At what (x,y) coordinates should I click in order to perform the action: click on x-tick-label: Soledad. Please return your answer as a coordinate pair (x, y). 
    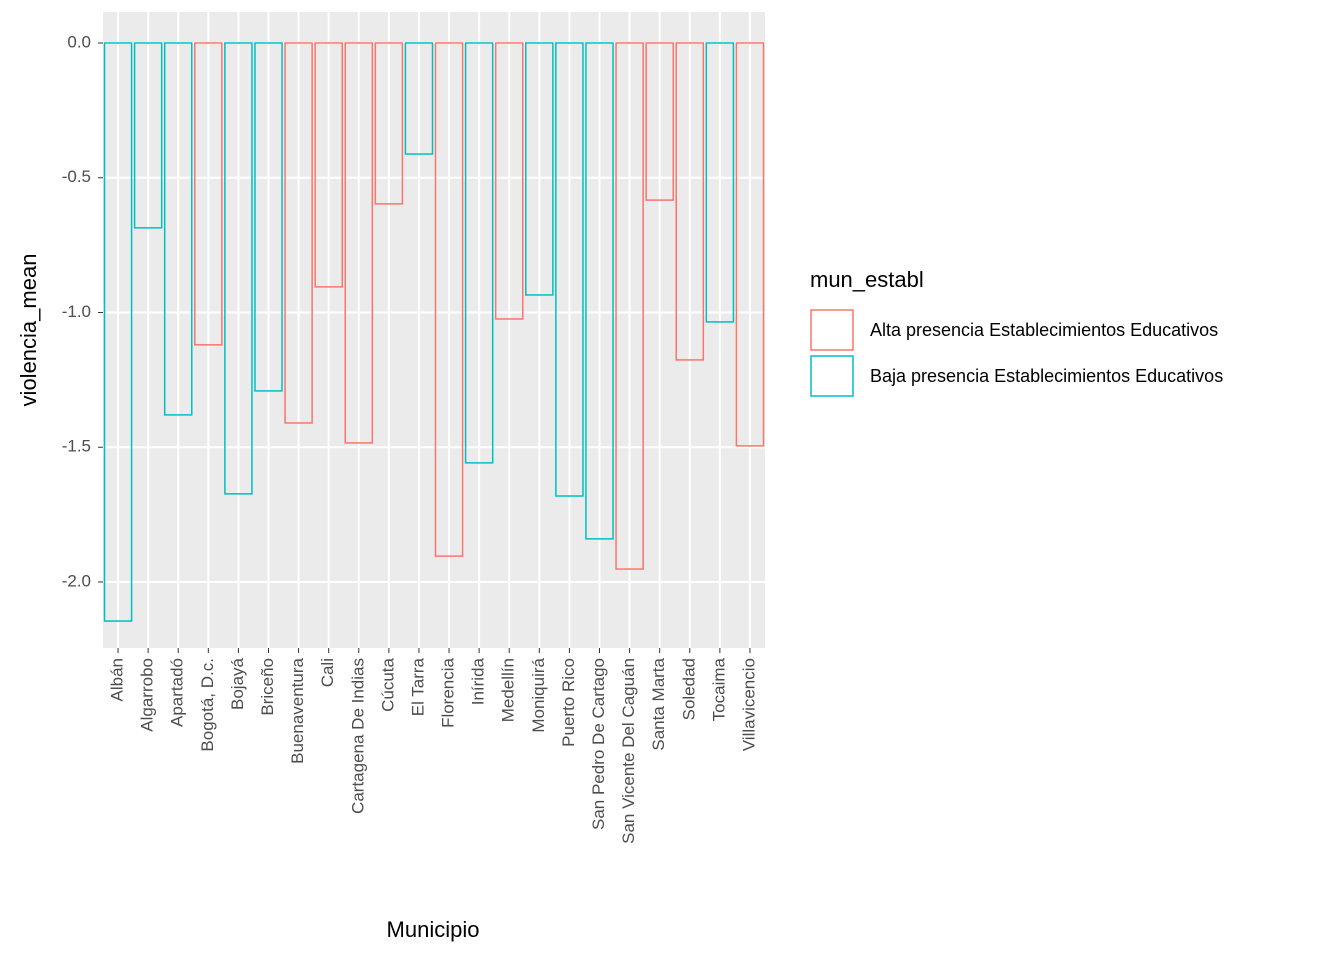
    Looking at the image, I should click on (688, 689).